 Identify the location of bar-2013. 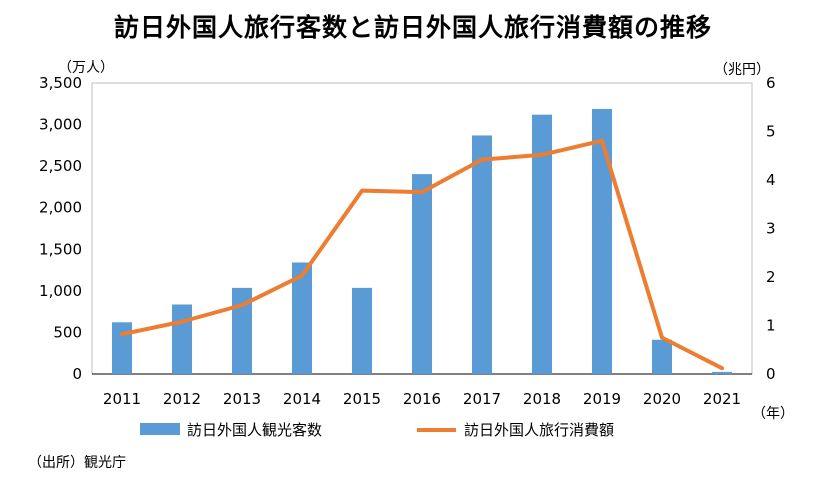
(242, 330).